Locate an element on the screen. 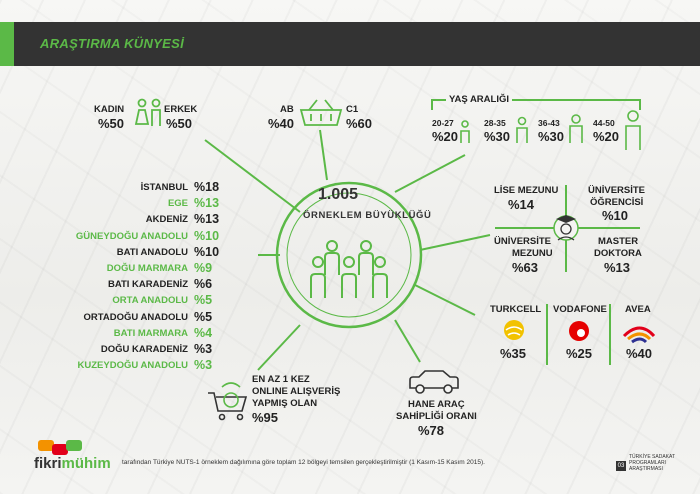 This screenshot has width=700, height=494. brand-logo-text: fikrimühim is located at coordinates (72, 463).